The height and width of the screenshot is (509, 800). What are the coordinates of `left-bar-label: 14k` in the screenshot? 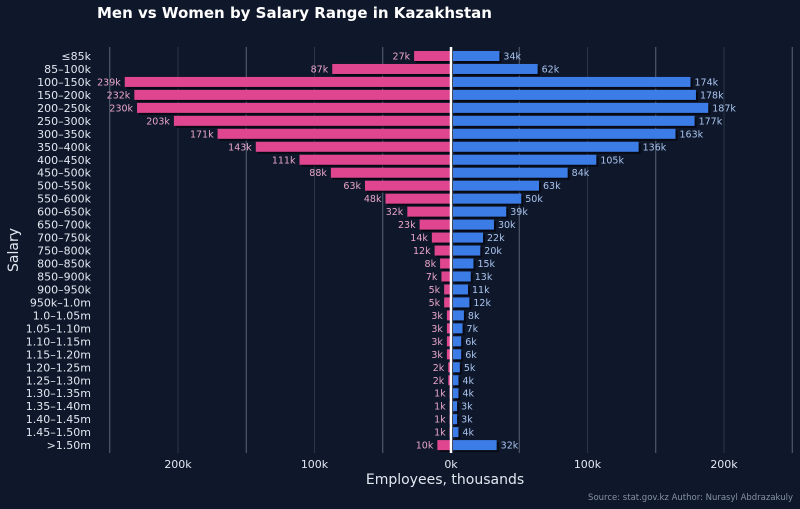 It's located at (419, 238).